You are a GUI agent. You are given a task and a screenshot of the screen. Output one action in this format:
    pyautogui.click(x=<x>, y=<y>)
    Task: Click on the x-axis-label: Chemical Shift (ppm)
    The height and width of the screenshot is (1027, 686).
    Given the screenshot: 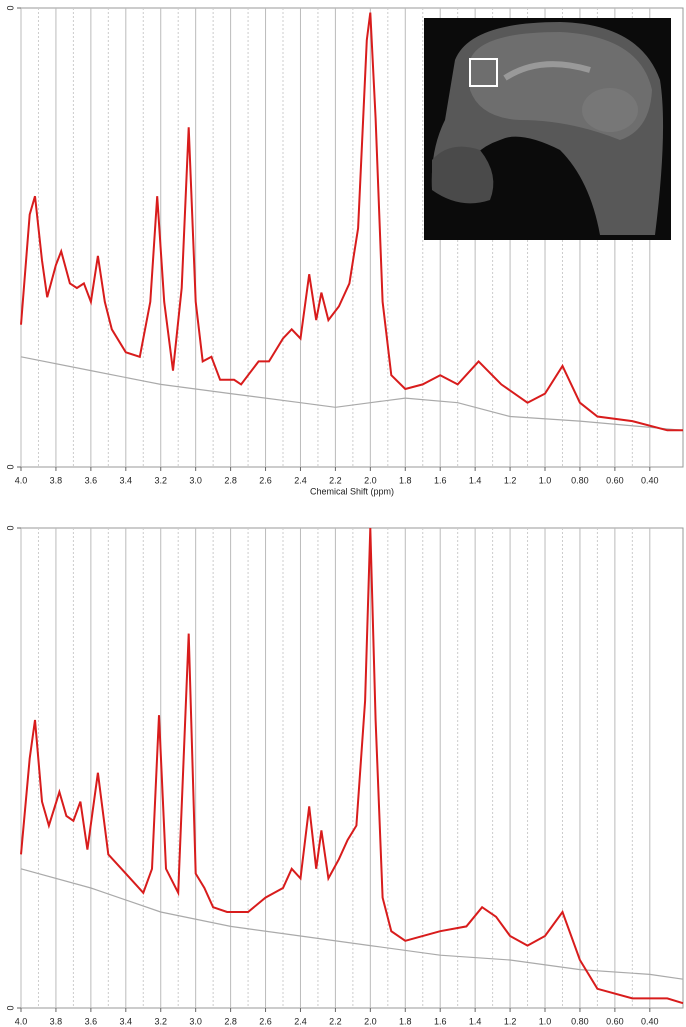 What is the action you would take?
    pyautogui.click(x=352, y=491)
    